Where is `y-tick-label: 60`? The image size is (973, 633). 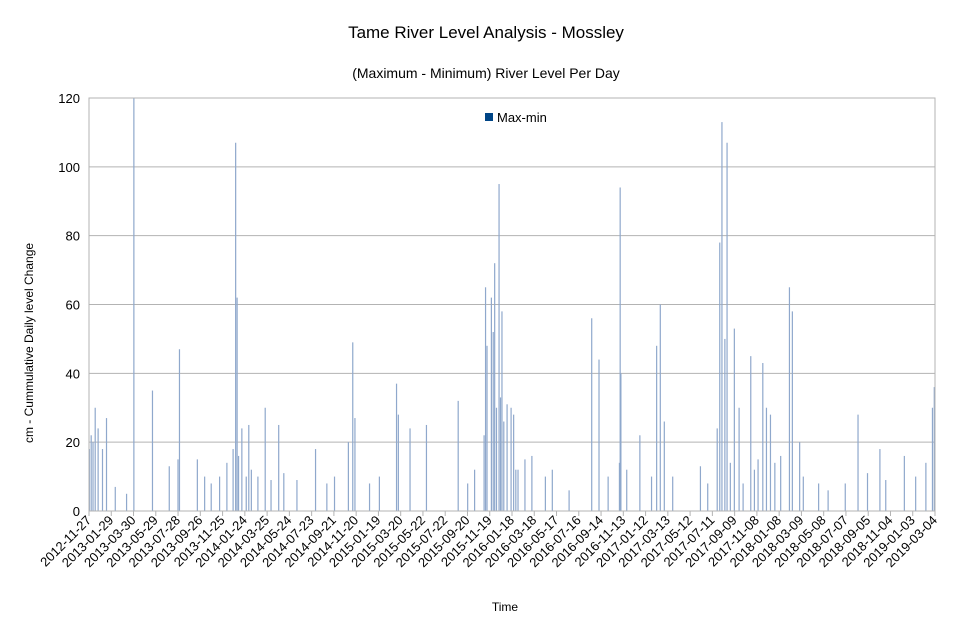 y-tick-label: 60 is located at coordinates (73, 305).